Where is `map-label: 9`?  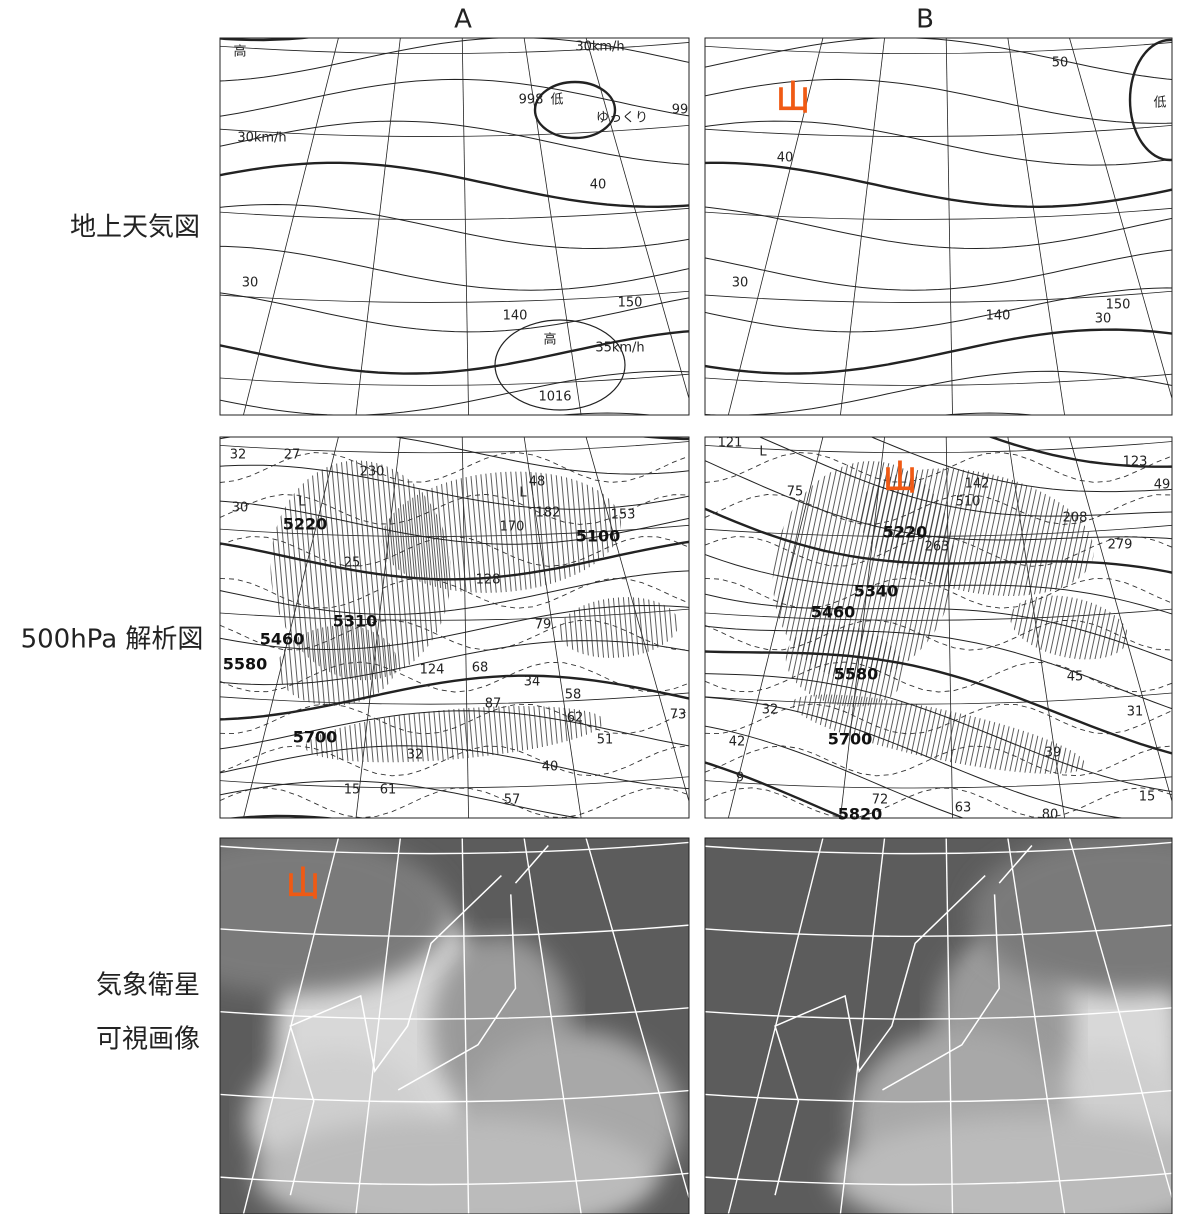
map-label: 9 is located at coordinates (740, 778).